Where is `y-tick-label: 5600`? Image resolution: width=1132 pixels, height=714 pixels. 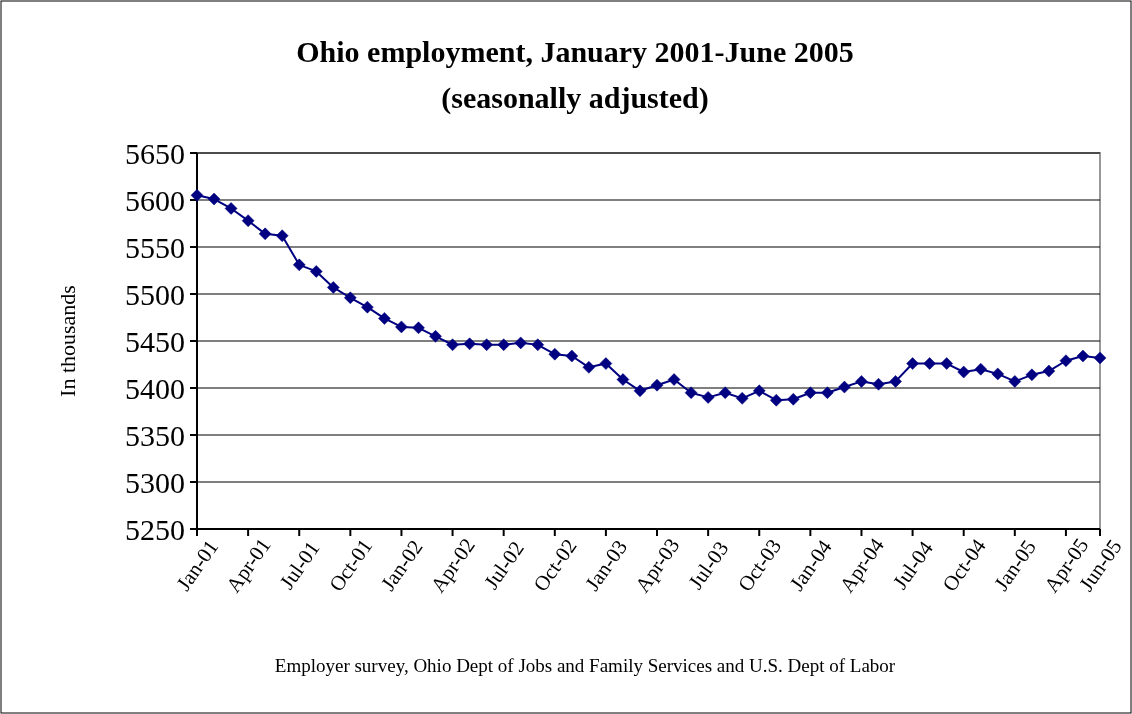 y-tick-label: 5600 is located at coordinates (155, 200).